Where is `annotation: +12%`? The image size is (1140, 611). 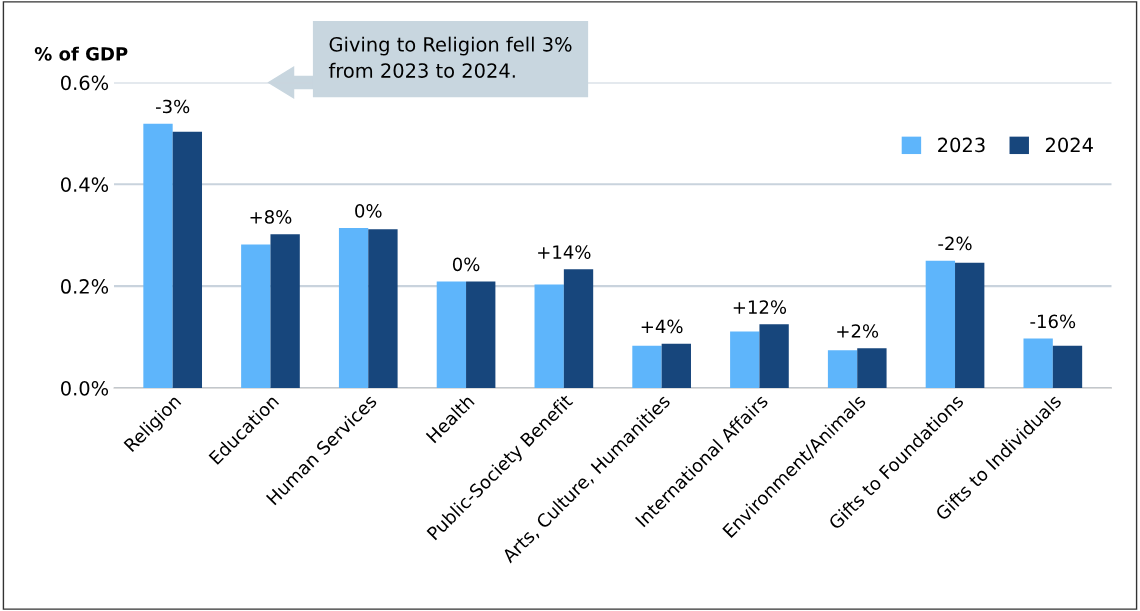
annotation: +12% is located at coordinates (760, 307).